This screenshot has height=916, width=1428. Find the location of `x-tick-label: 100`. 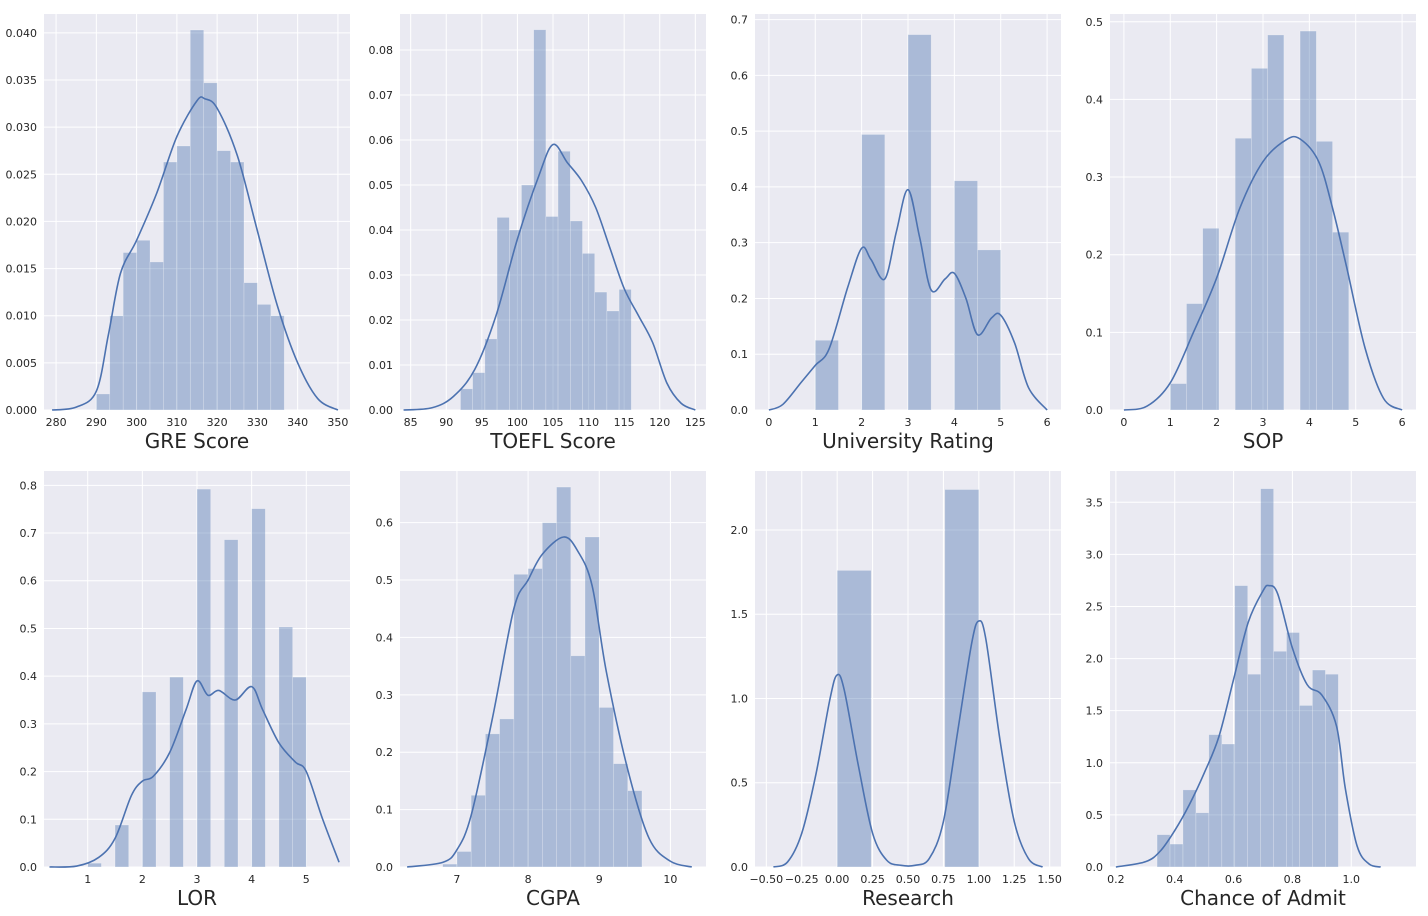

x-tick-label: 100 is located at coordinates (517, 422).